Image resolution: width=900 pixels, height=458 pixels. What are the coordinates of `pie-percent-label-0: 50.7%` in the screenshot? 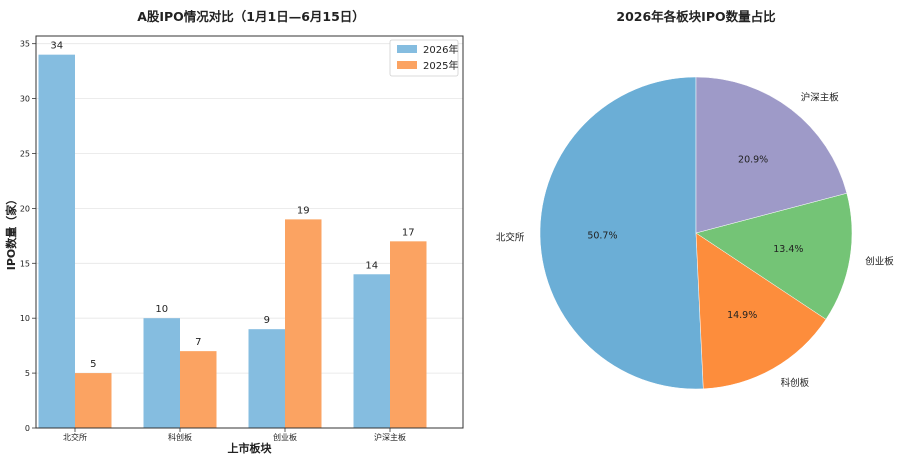 It's located at (602, 236).